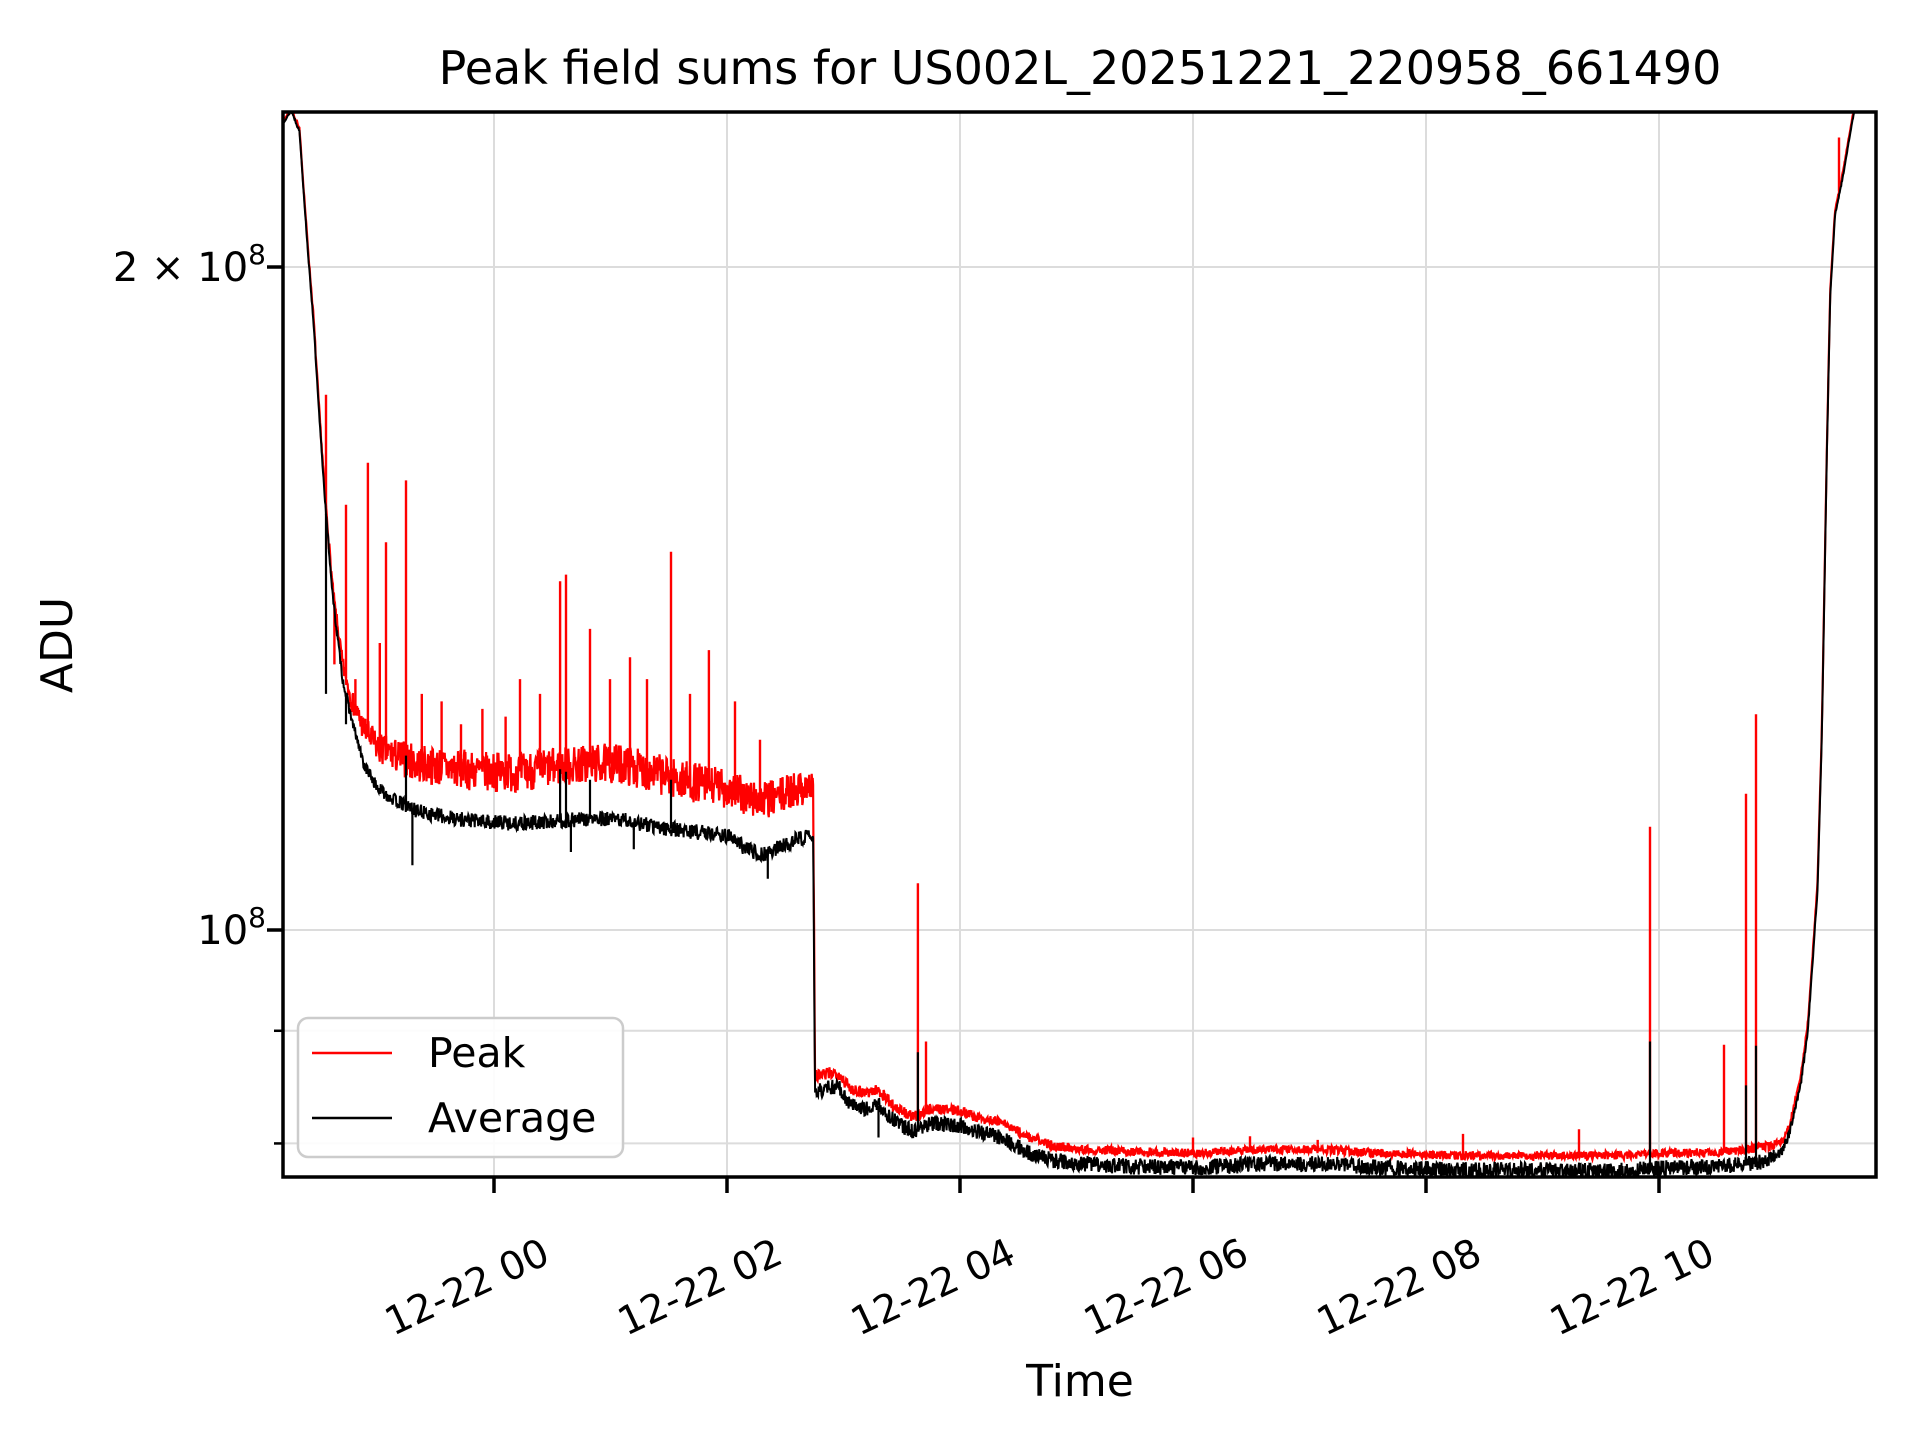 Image resolution: width=1920 pixels, height=1444 pixels. I want to click on y-tick-label-2e8: 2 × 108, so click(189, 264).